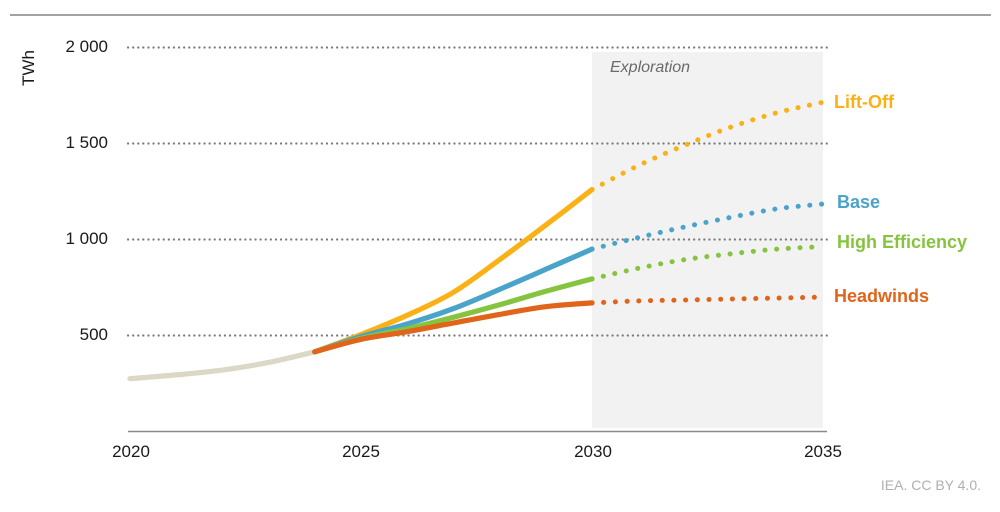 This screenshot has height=512, width=1000. I want to click on top-rule, so click(500, 15).